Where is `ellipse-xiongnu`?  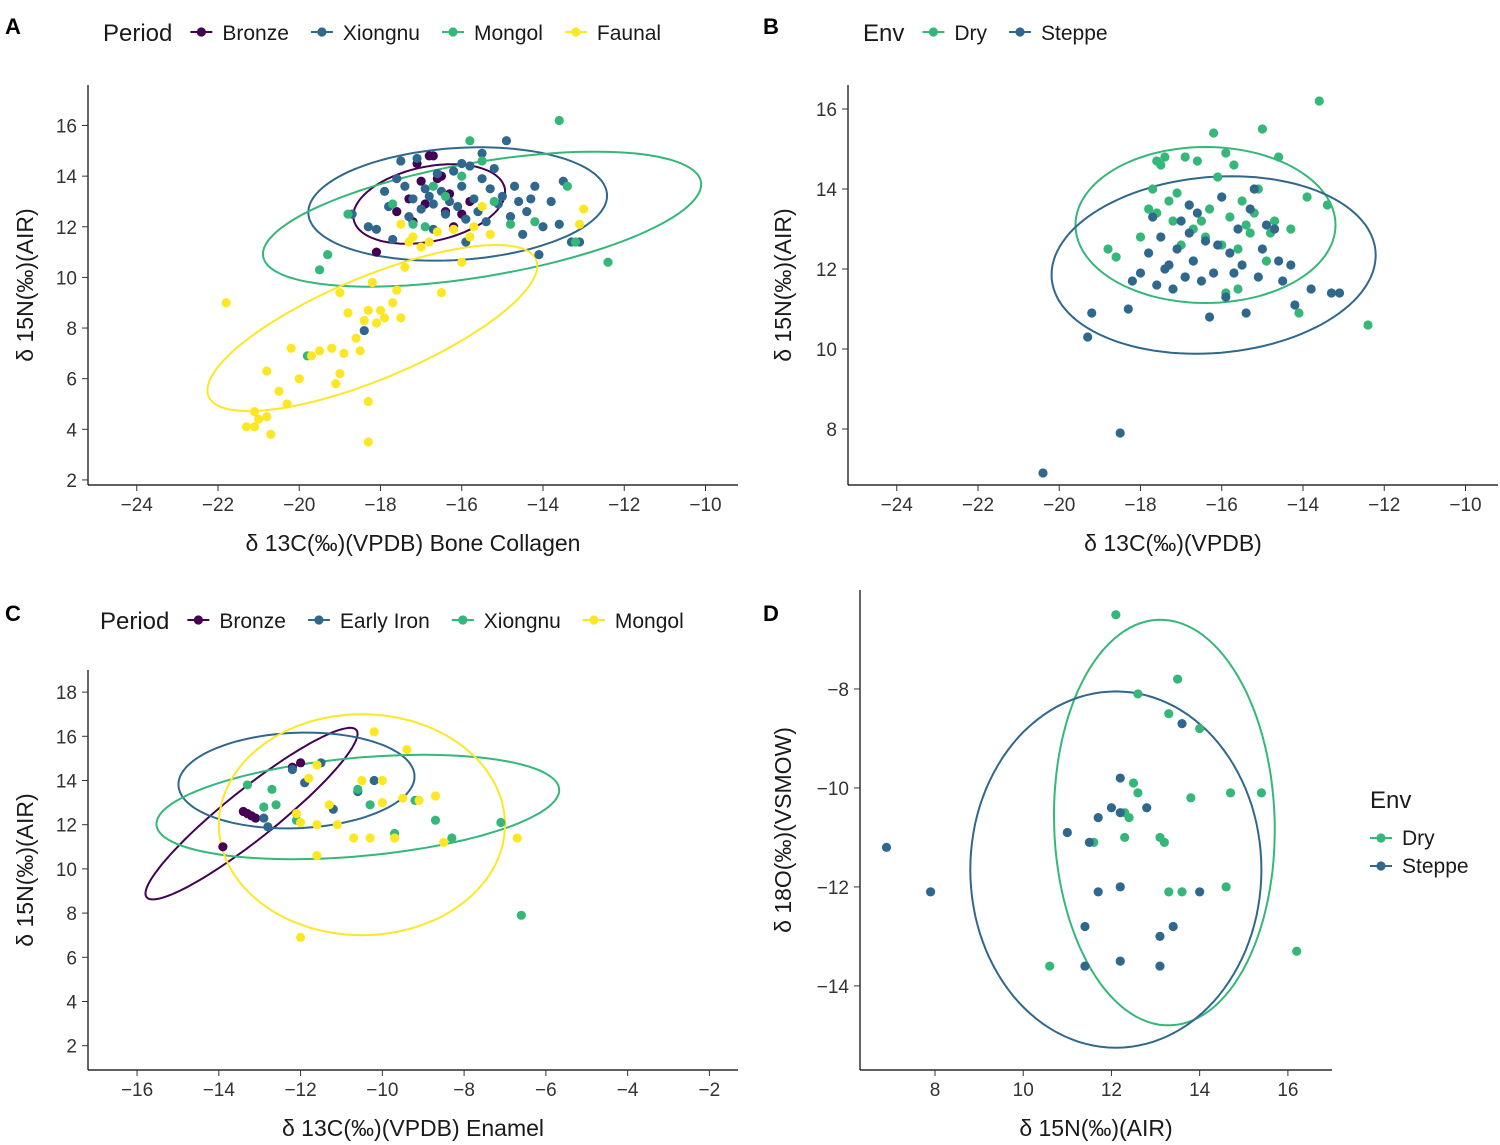 ellipse-xiongnu is located at coordinates (358, 807).